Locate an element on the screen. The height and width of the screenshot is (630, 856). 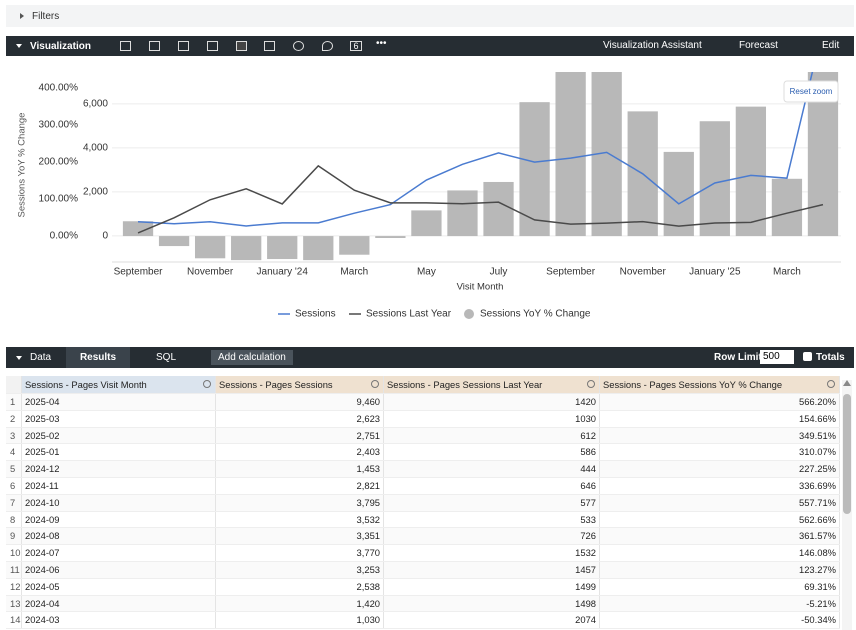
table-row: 1 2025-04 9,460 1420 566.20% is located at coordinates (423, 402).